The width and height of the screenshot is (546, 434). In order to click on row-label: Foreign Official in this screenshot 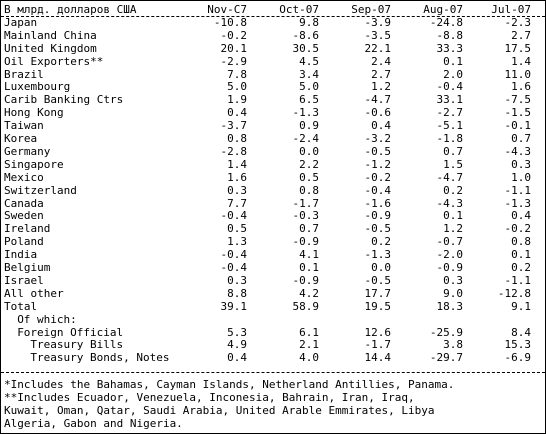, I will do `click(70, 332)`.